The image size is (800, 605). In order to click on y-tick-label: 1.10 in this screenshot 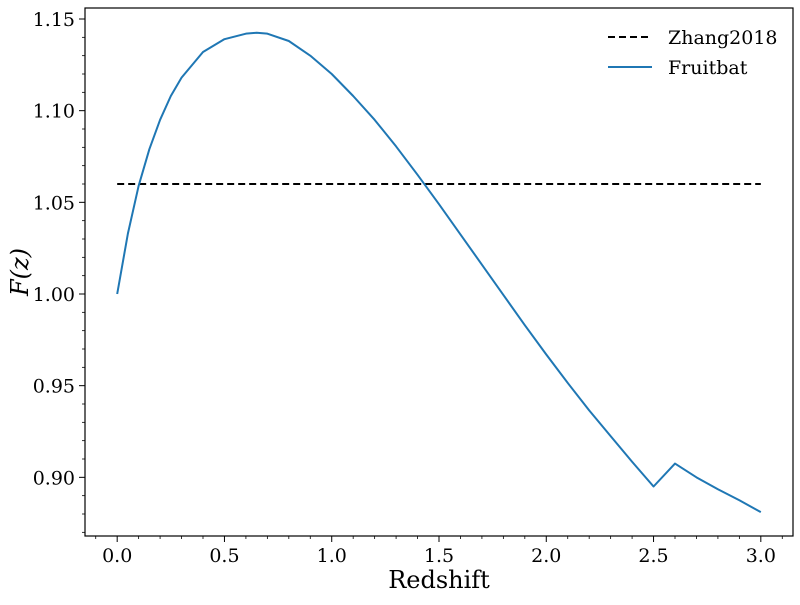, I will do `click(54, 112)`.